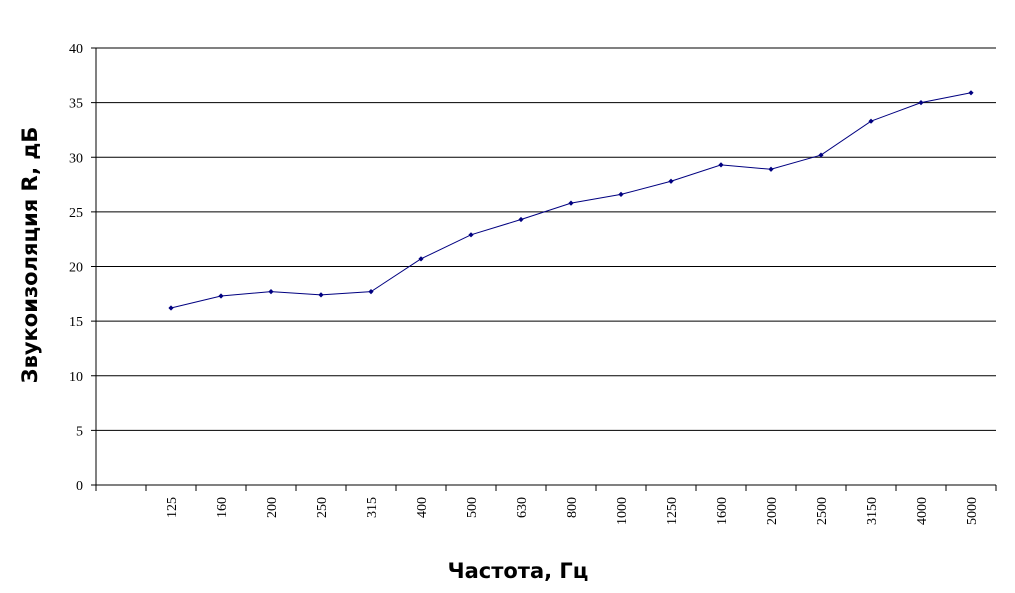  Describe the element at coordinates (76, 377) in the screenshot. I see `y-tick-label: 10` at that location.